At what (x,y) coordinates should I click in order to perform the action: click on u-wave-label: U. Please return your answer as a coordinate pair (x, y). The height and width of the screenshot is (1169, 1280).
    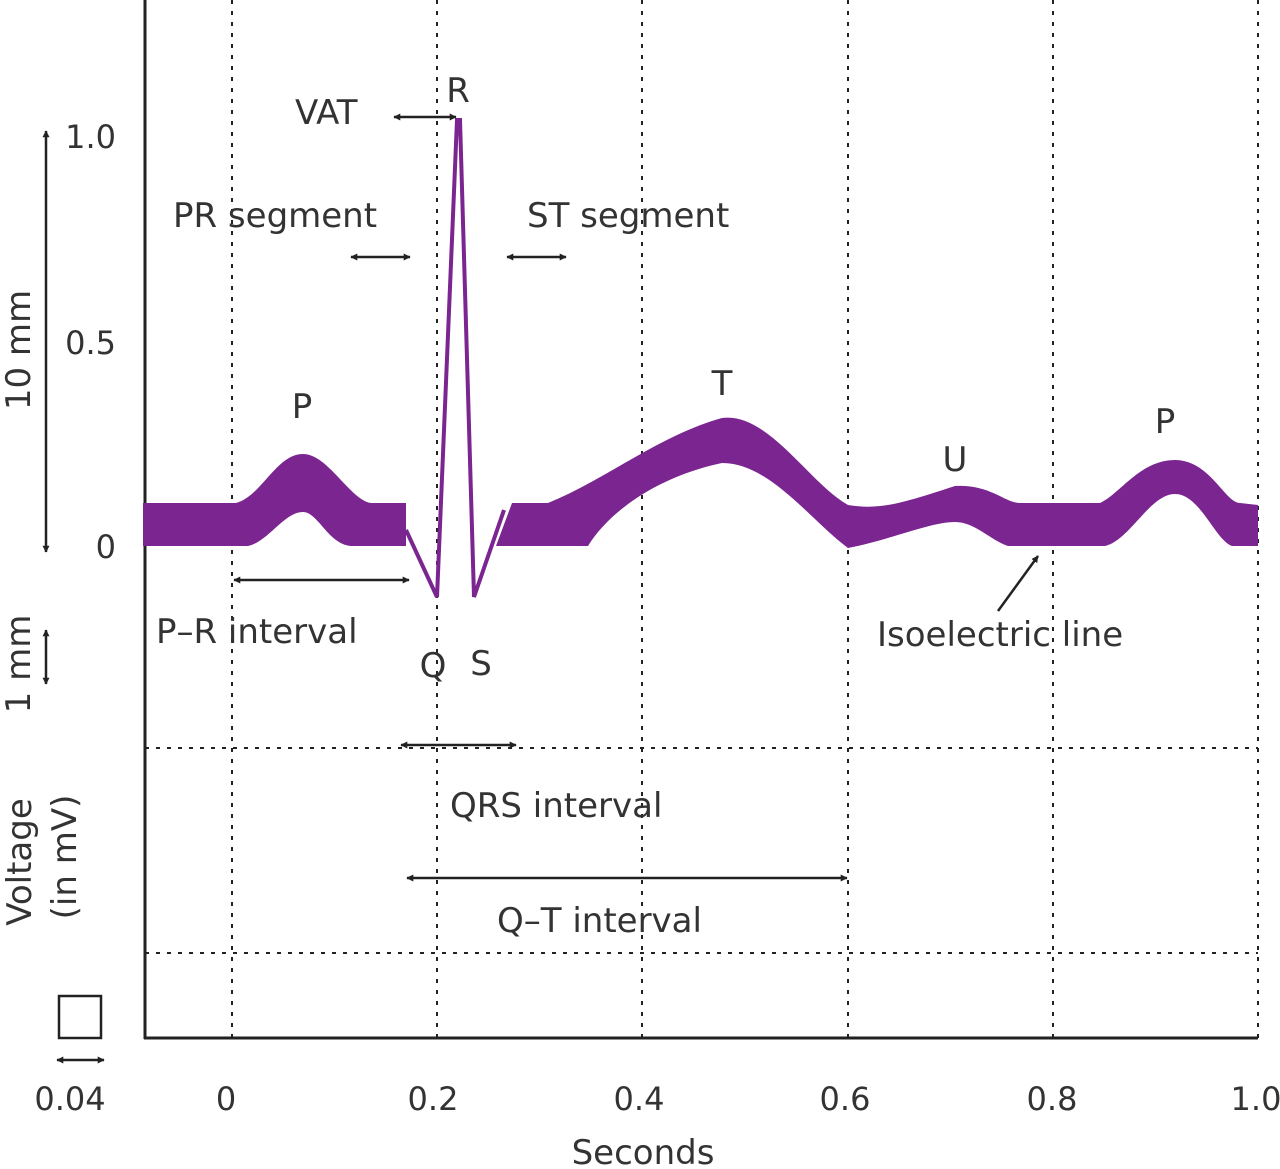
    Looking at the image, I should click on (955, 460).